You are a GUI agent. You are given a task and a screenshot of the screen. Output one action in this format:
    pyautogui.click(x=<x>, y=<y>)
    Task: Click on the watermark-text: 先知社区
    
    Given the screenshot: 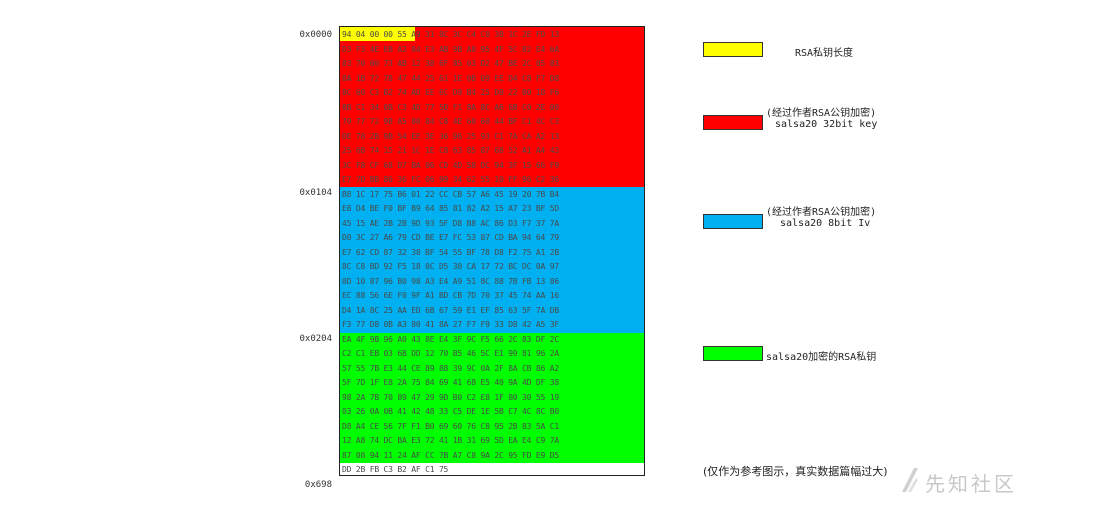 What is the action you would take?
    pyautogui.click(x=971, y=484)
    